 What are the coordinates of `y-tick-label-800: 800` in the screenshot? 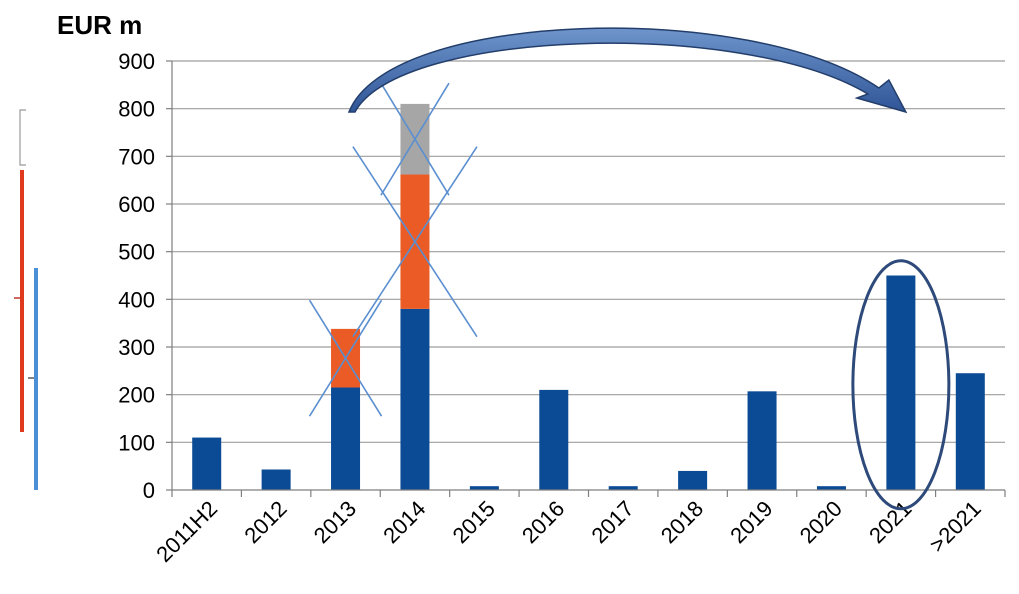 It's located at (136, 109).